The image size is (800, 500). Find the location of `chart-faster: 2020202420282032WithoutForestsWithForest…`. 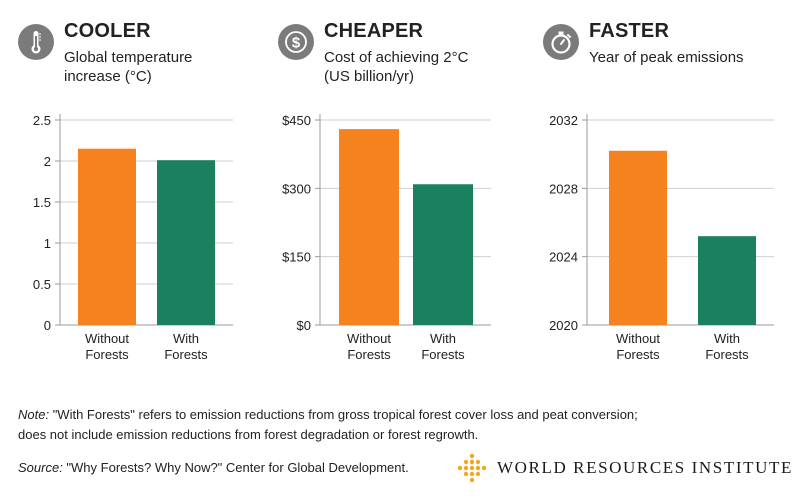

chart-faster: 2020202420282032WithoutForestsWithForest… is located at coordinates (661, 237).